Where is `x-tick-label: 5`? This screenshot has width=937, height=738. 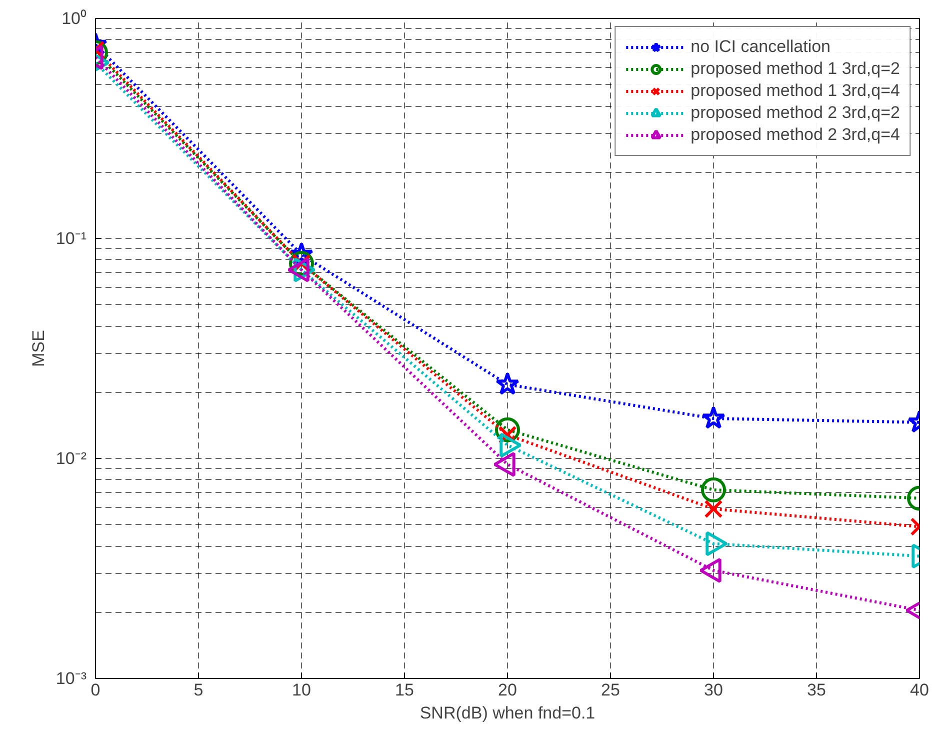 x-tick-label: 5 is located at coordinates (199, 690).